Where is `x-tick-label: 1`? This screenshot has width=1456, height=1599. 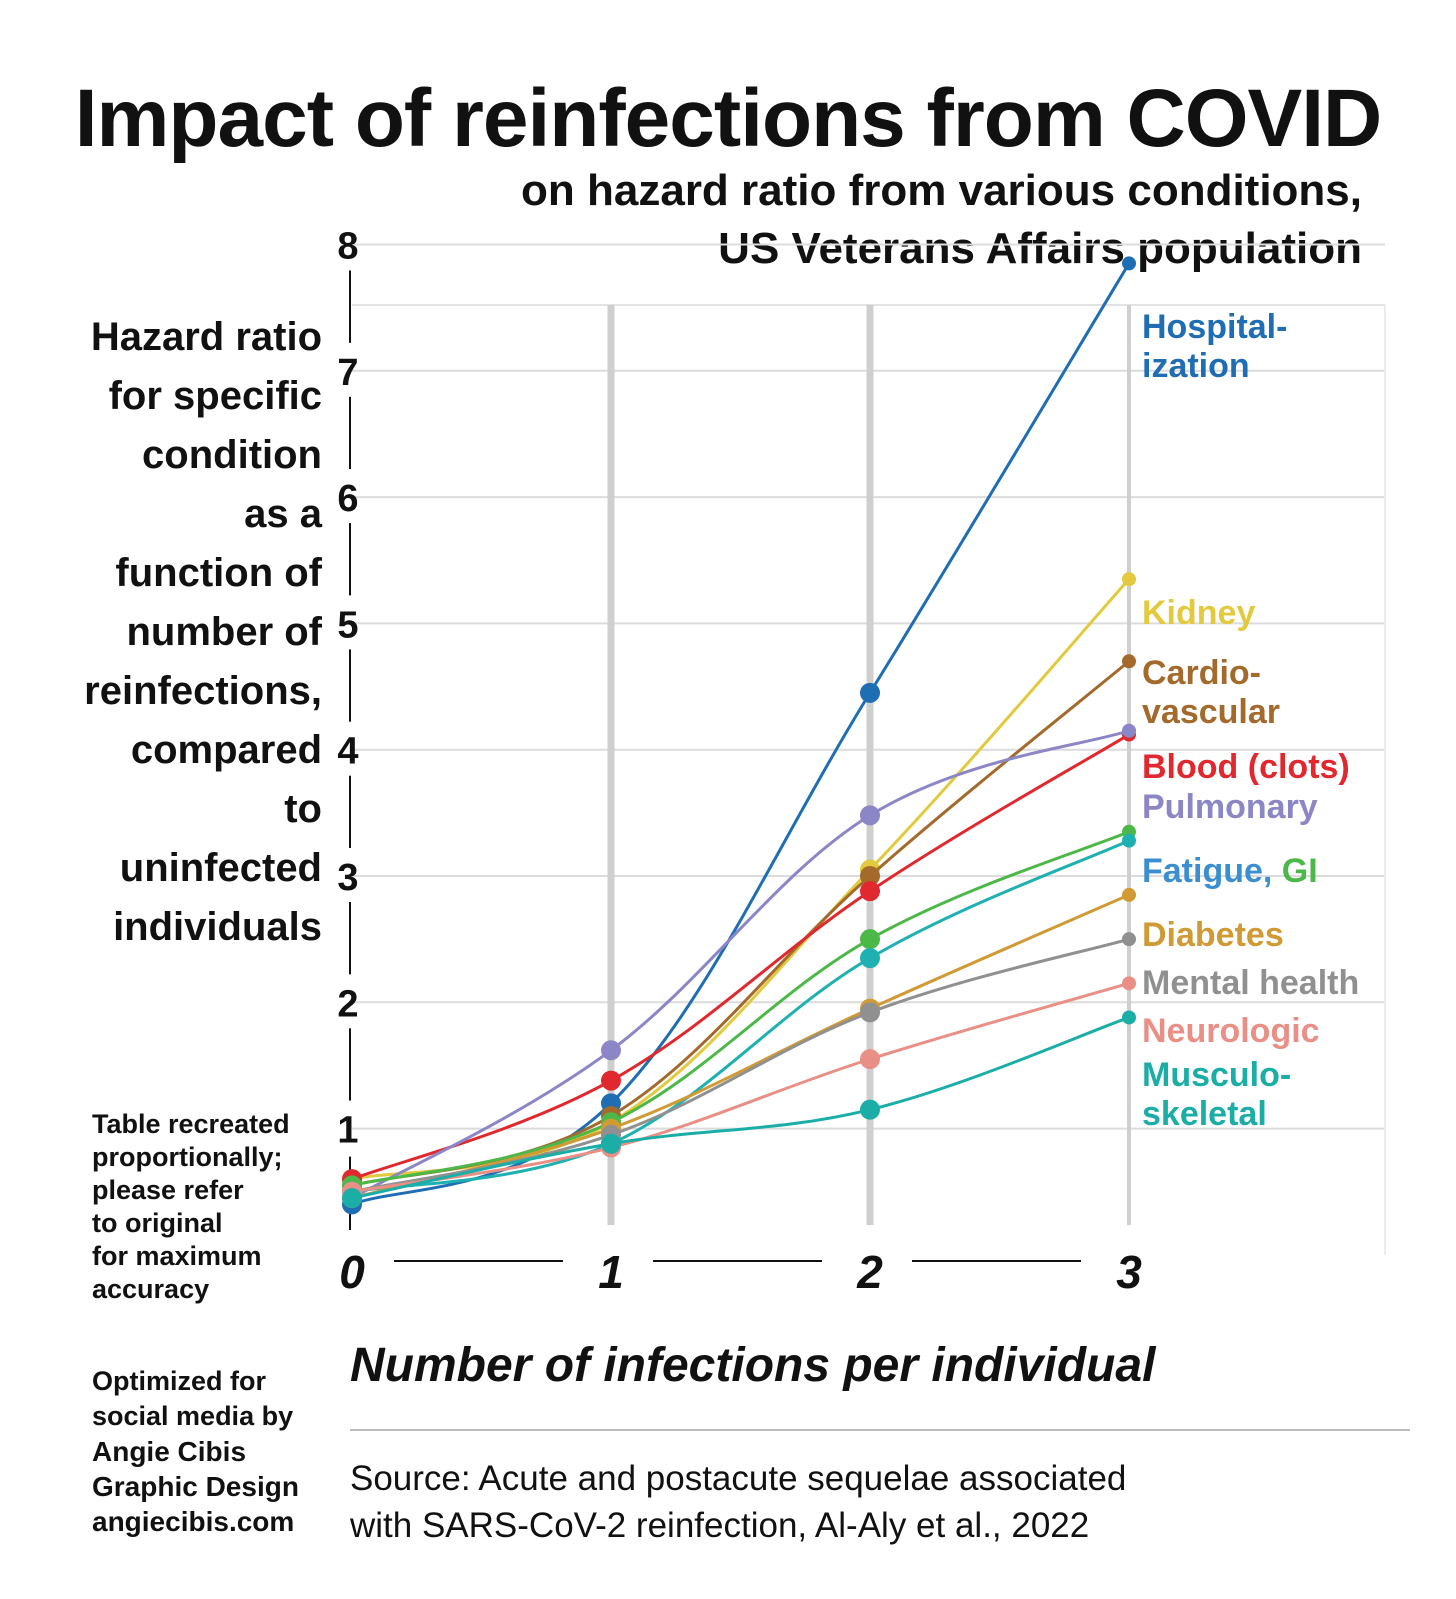
x-tick-label: 1 is located at coordinates (611, 1272).